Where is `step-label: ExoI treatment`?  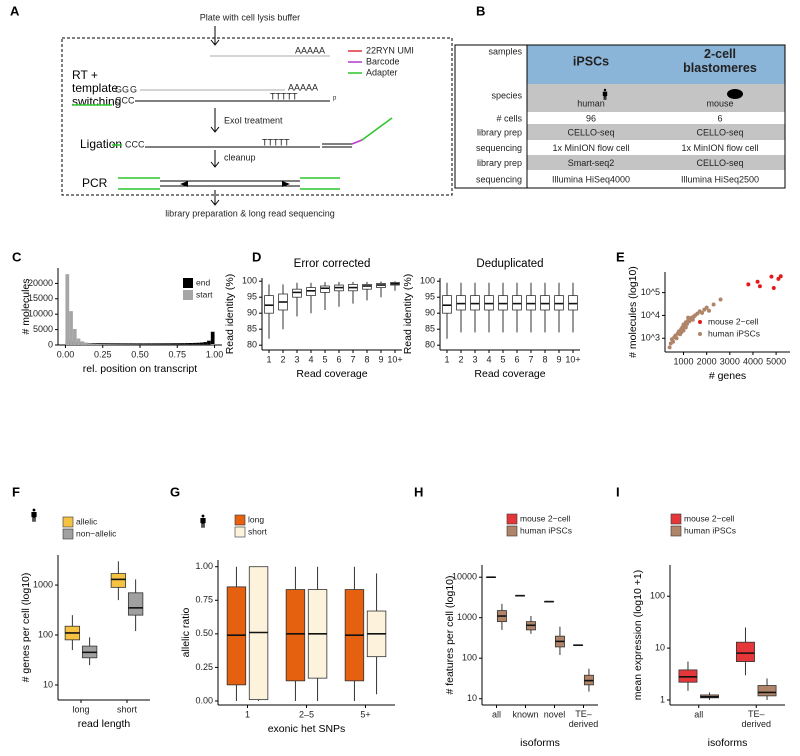
step-label: ExoI treatment is located at coordinates (253, 120).